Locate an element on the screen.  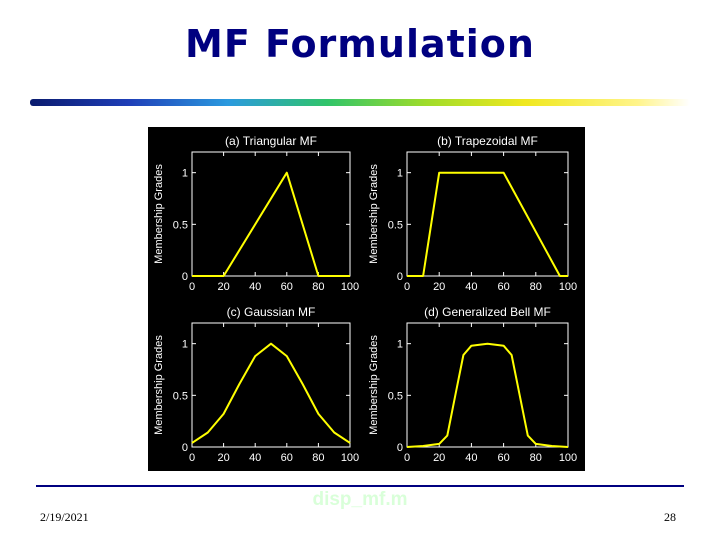
subplot-4-xtick-label: 80 is located at coordinates (536, 458).